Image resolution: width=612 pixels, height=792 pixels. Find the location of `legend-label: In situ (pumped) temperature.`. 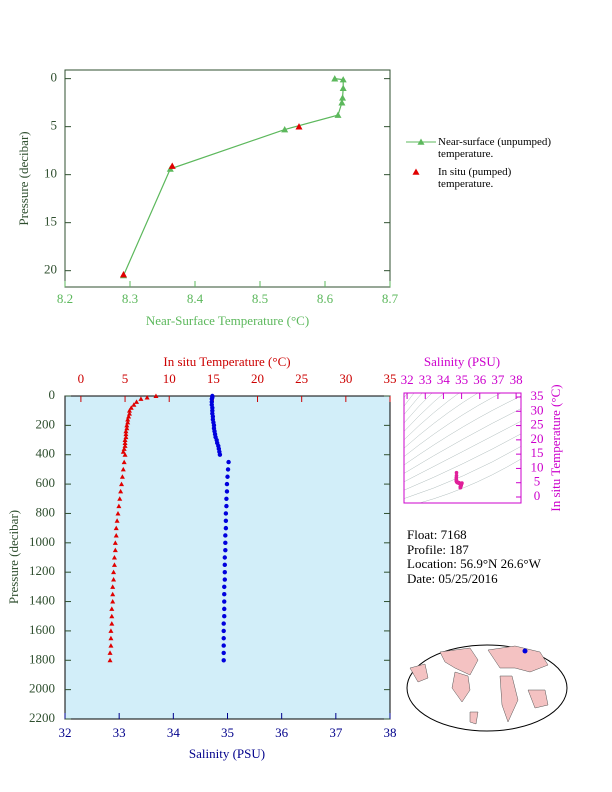

legend-label: In situ (pumped) temperature. is located at coordinates (475, 178).